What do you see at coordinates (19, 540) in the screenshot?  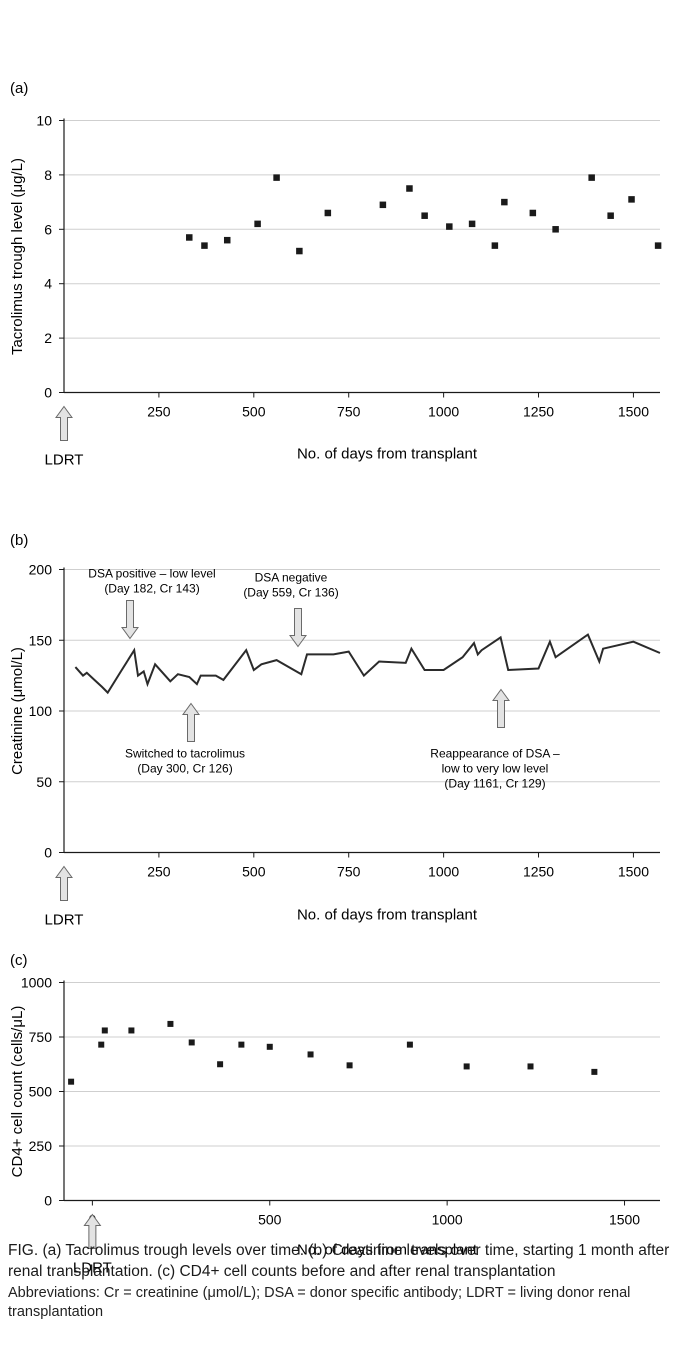 I see `panel-label: (b)` at bounding box center [19, 540].